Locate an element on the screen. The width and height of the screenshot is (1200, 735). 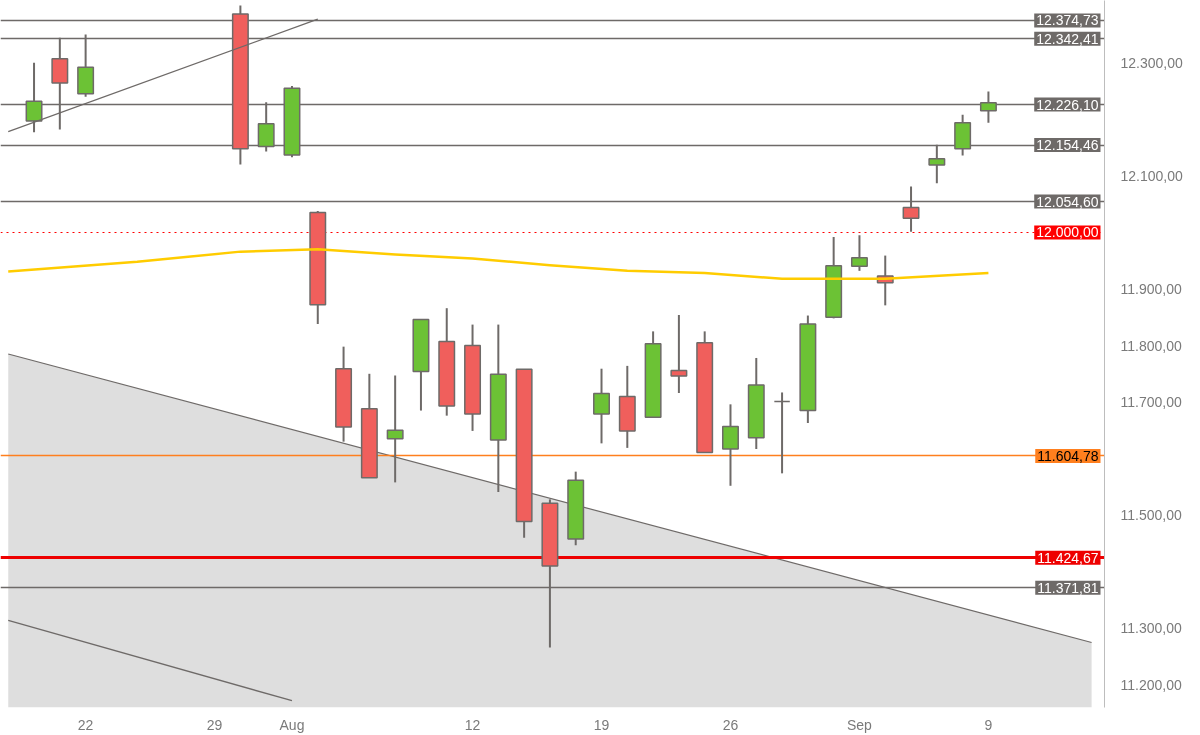
ref-line-label: 11.424,67 is located at coordinates (1068, 557).